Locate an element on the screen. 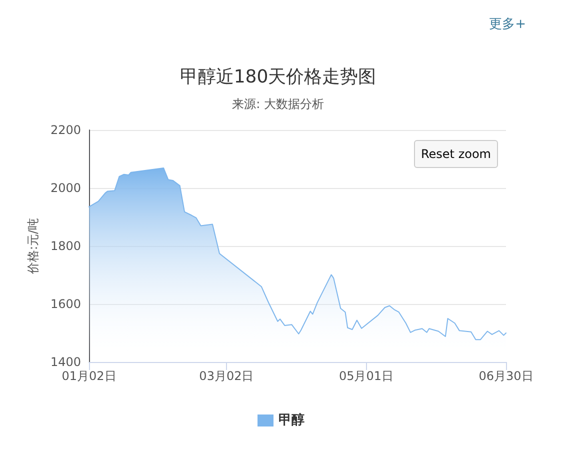 Image resolution: width=562 pixels, height=472 pixels. x-tick-label: 01月02日 is located at coordinates (89, 376).